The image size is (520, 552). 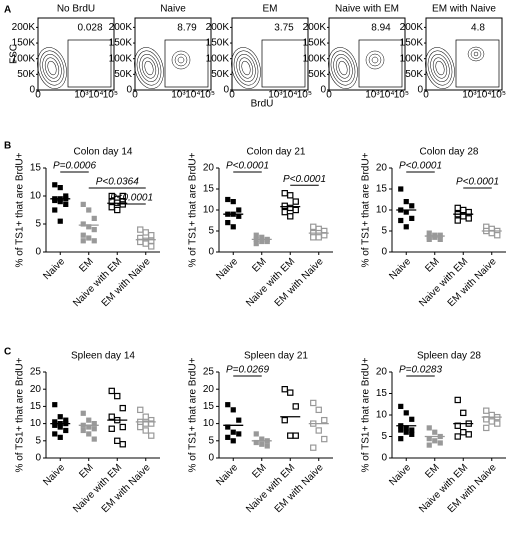 What do you see at coordinates (209, 372) in the screenshot?
I see `y-tick-label: 25` at bounding box center [209, 372].